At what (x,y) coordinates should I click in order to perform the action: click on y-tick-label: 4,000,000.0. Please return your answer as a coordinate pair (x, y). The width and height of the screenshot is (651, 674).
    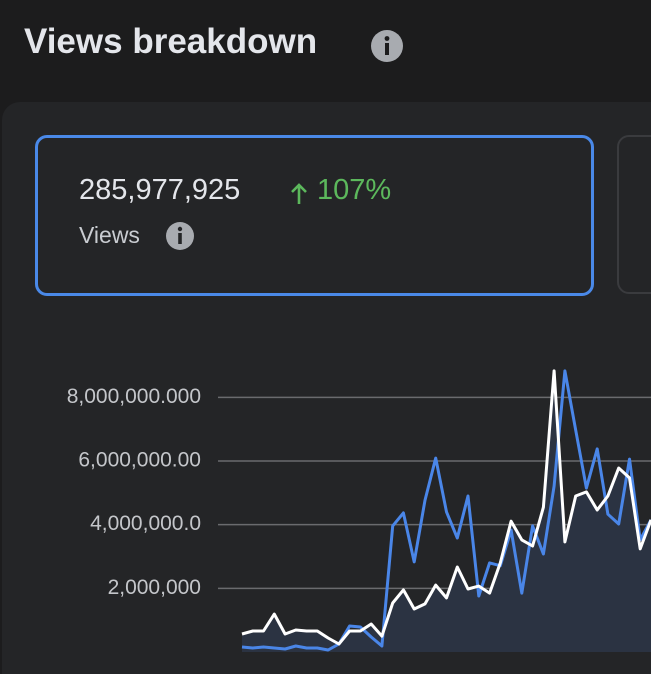
    Looking at the image, I should click on (145, 523).